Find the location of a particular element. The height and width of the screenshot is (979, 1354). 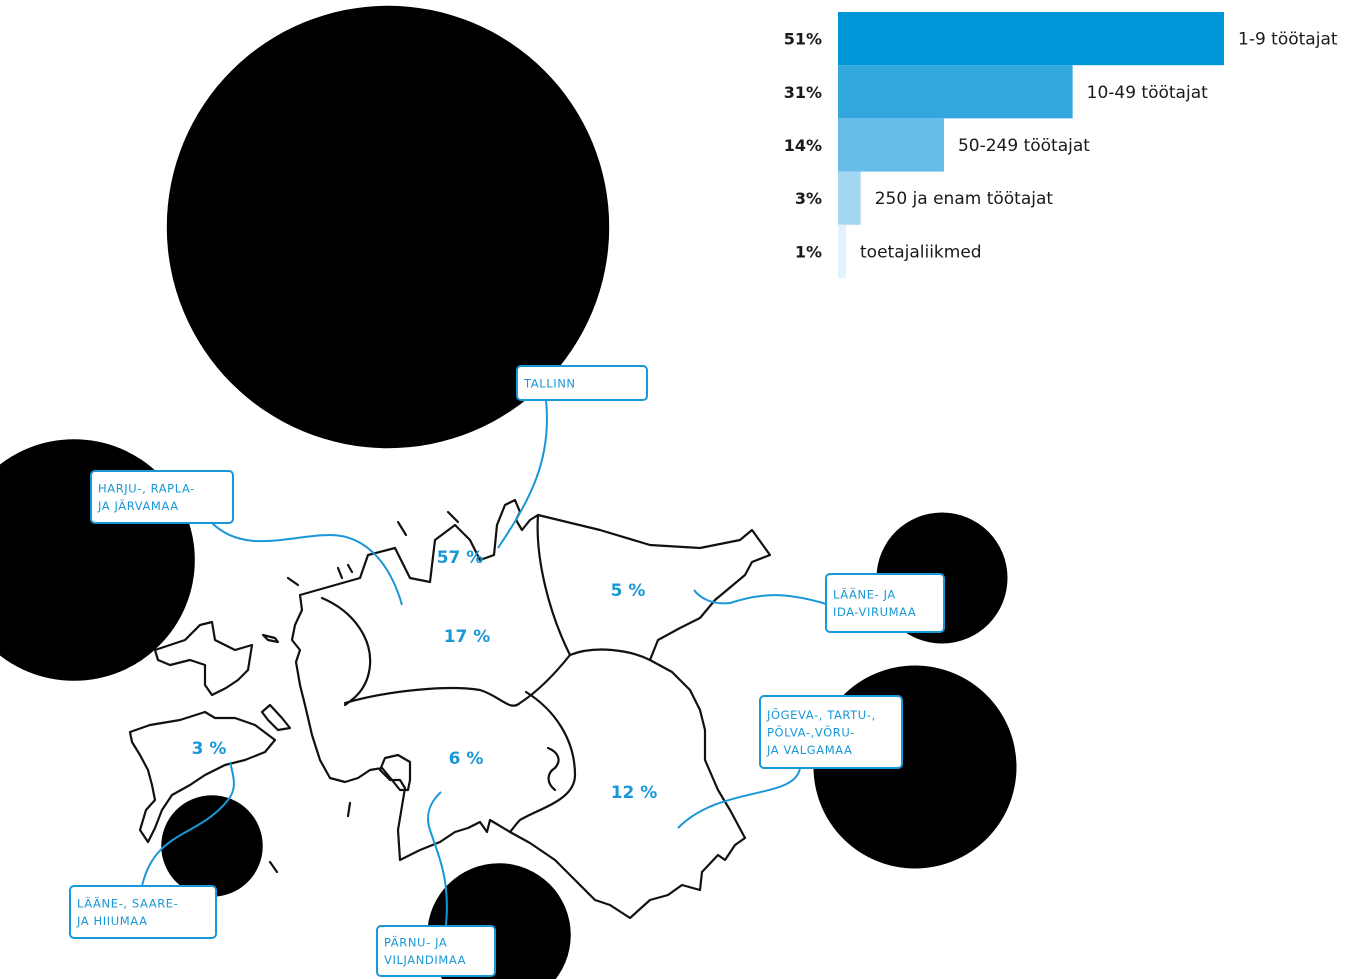

bar-category-label: 250 ja enam töötajat is located at coordinates (964, 199).